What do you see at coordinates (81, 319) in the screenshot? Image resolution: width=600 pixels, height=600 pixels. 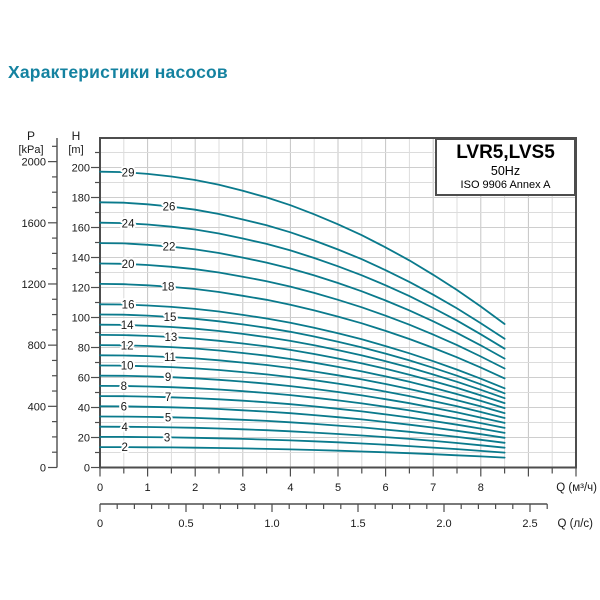 I see `svg-text: 100` at bounding box center [81, 319].